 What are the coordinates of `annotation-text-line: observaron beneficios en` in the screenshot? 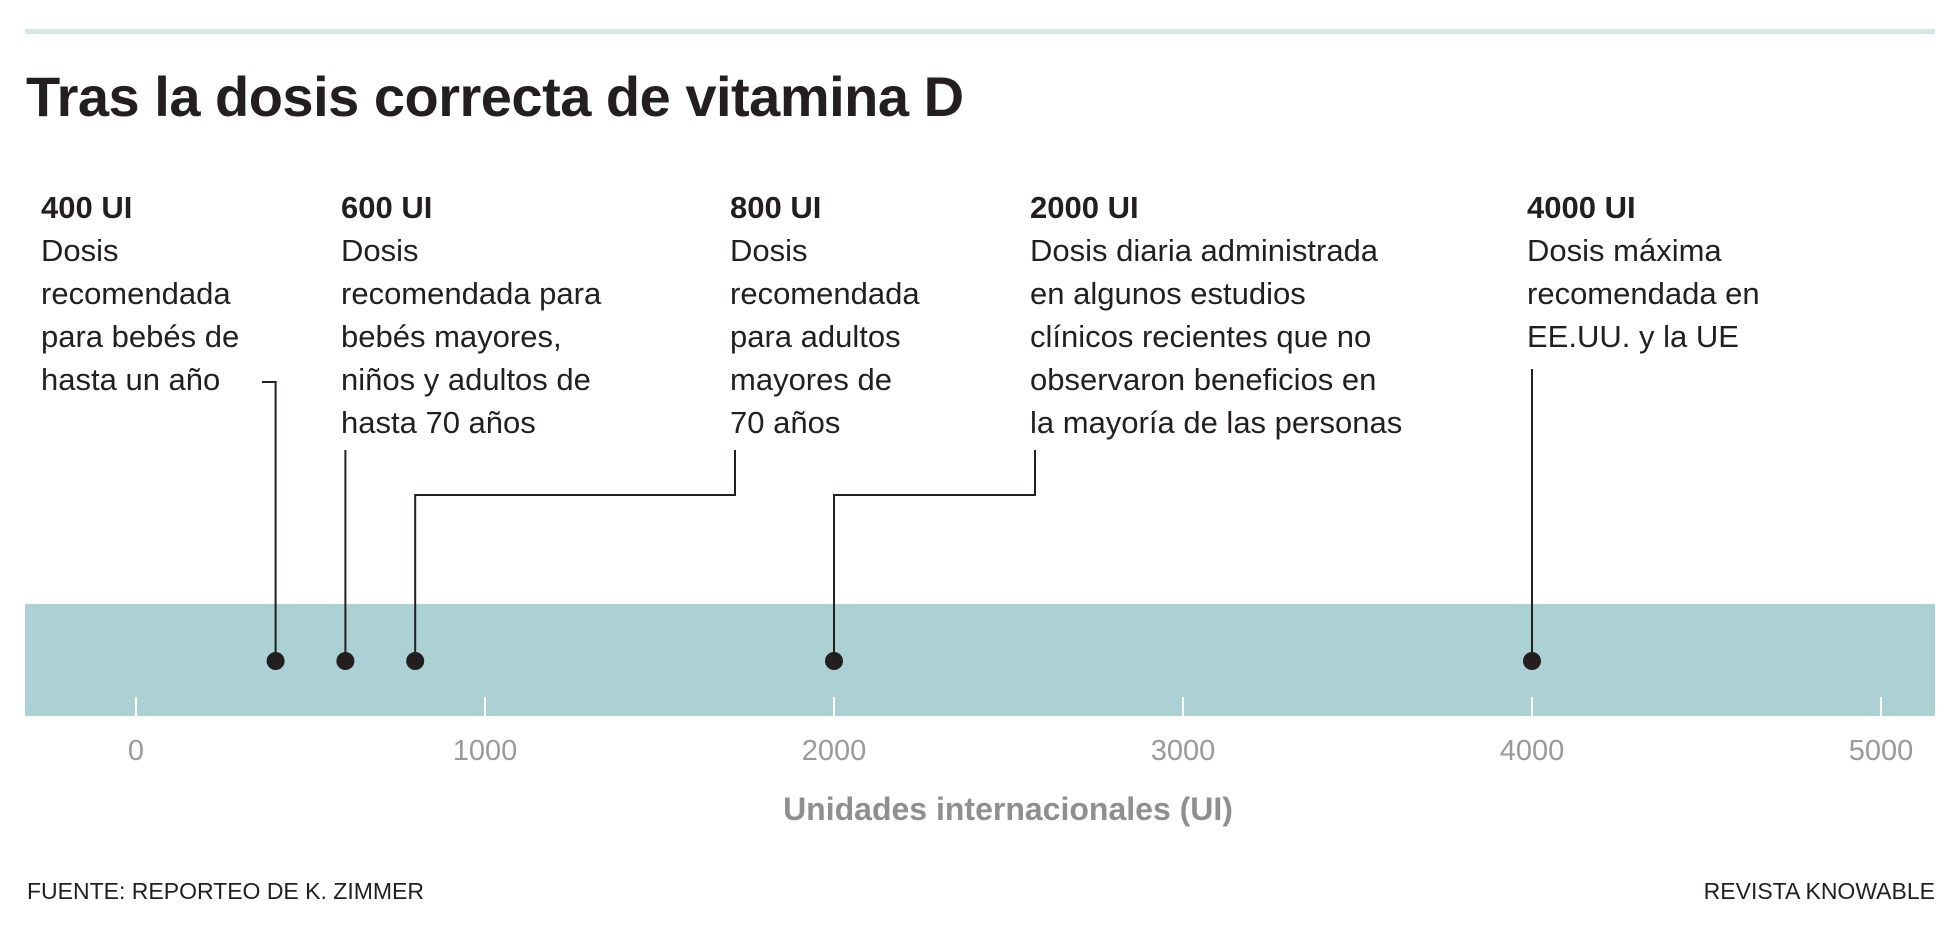 It's located at (1203, 379).